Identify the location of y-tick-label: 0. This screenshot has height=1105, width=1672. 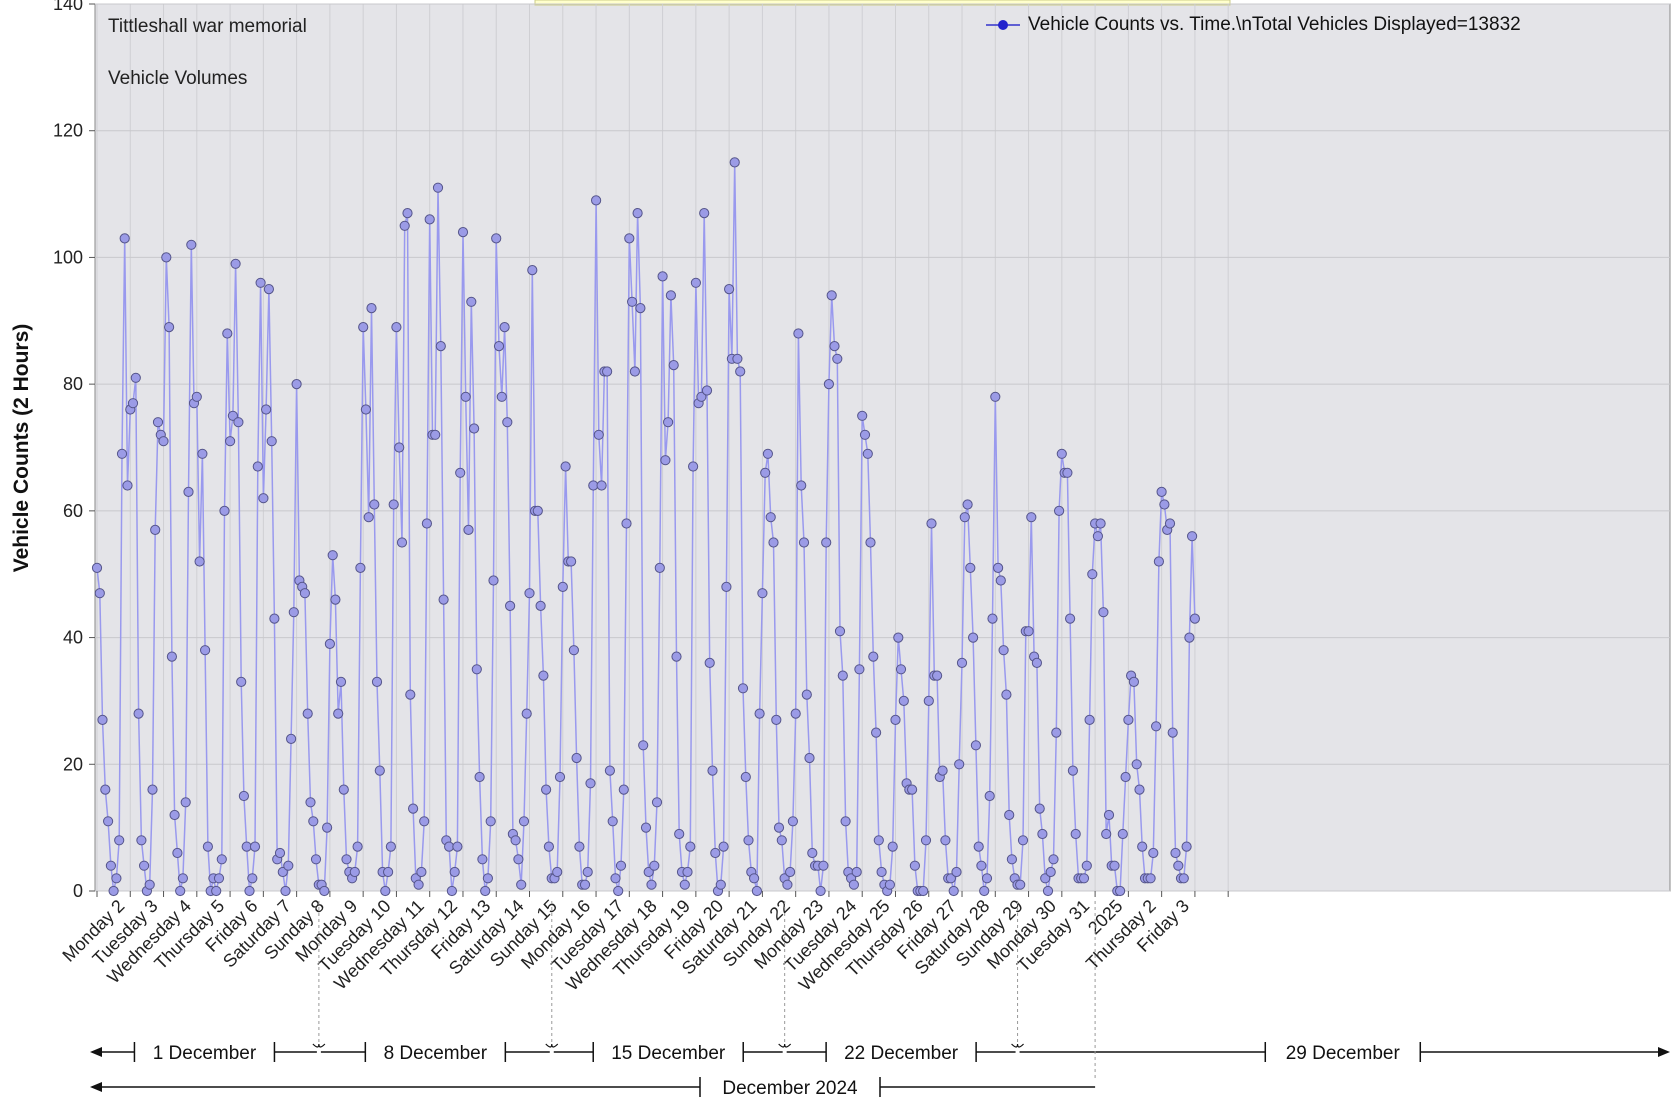
(78, 891).